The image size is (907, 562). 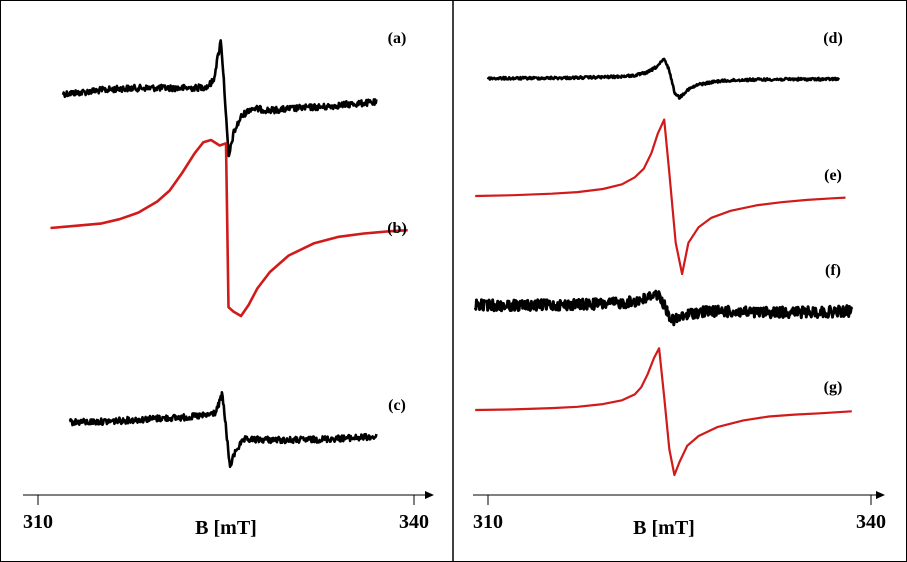 I want to click on series-label-f: (f), so click(x=833, y=270).